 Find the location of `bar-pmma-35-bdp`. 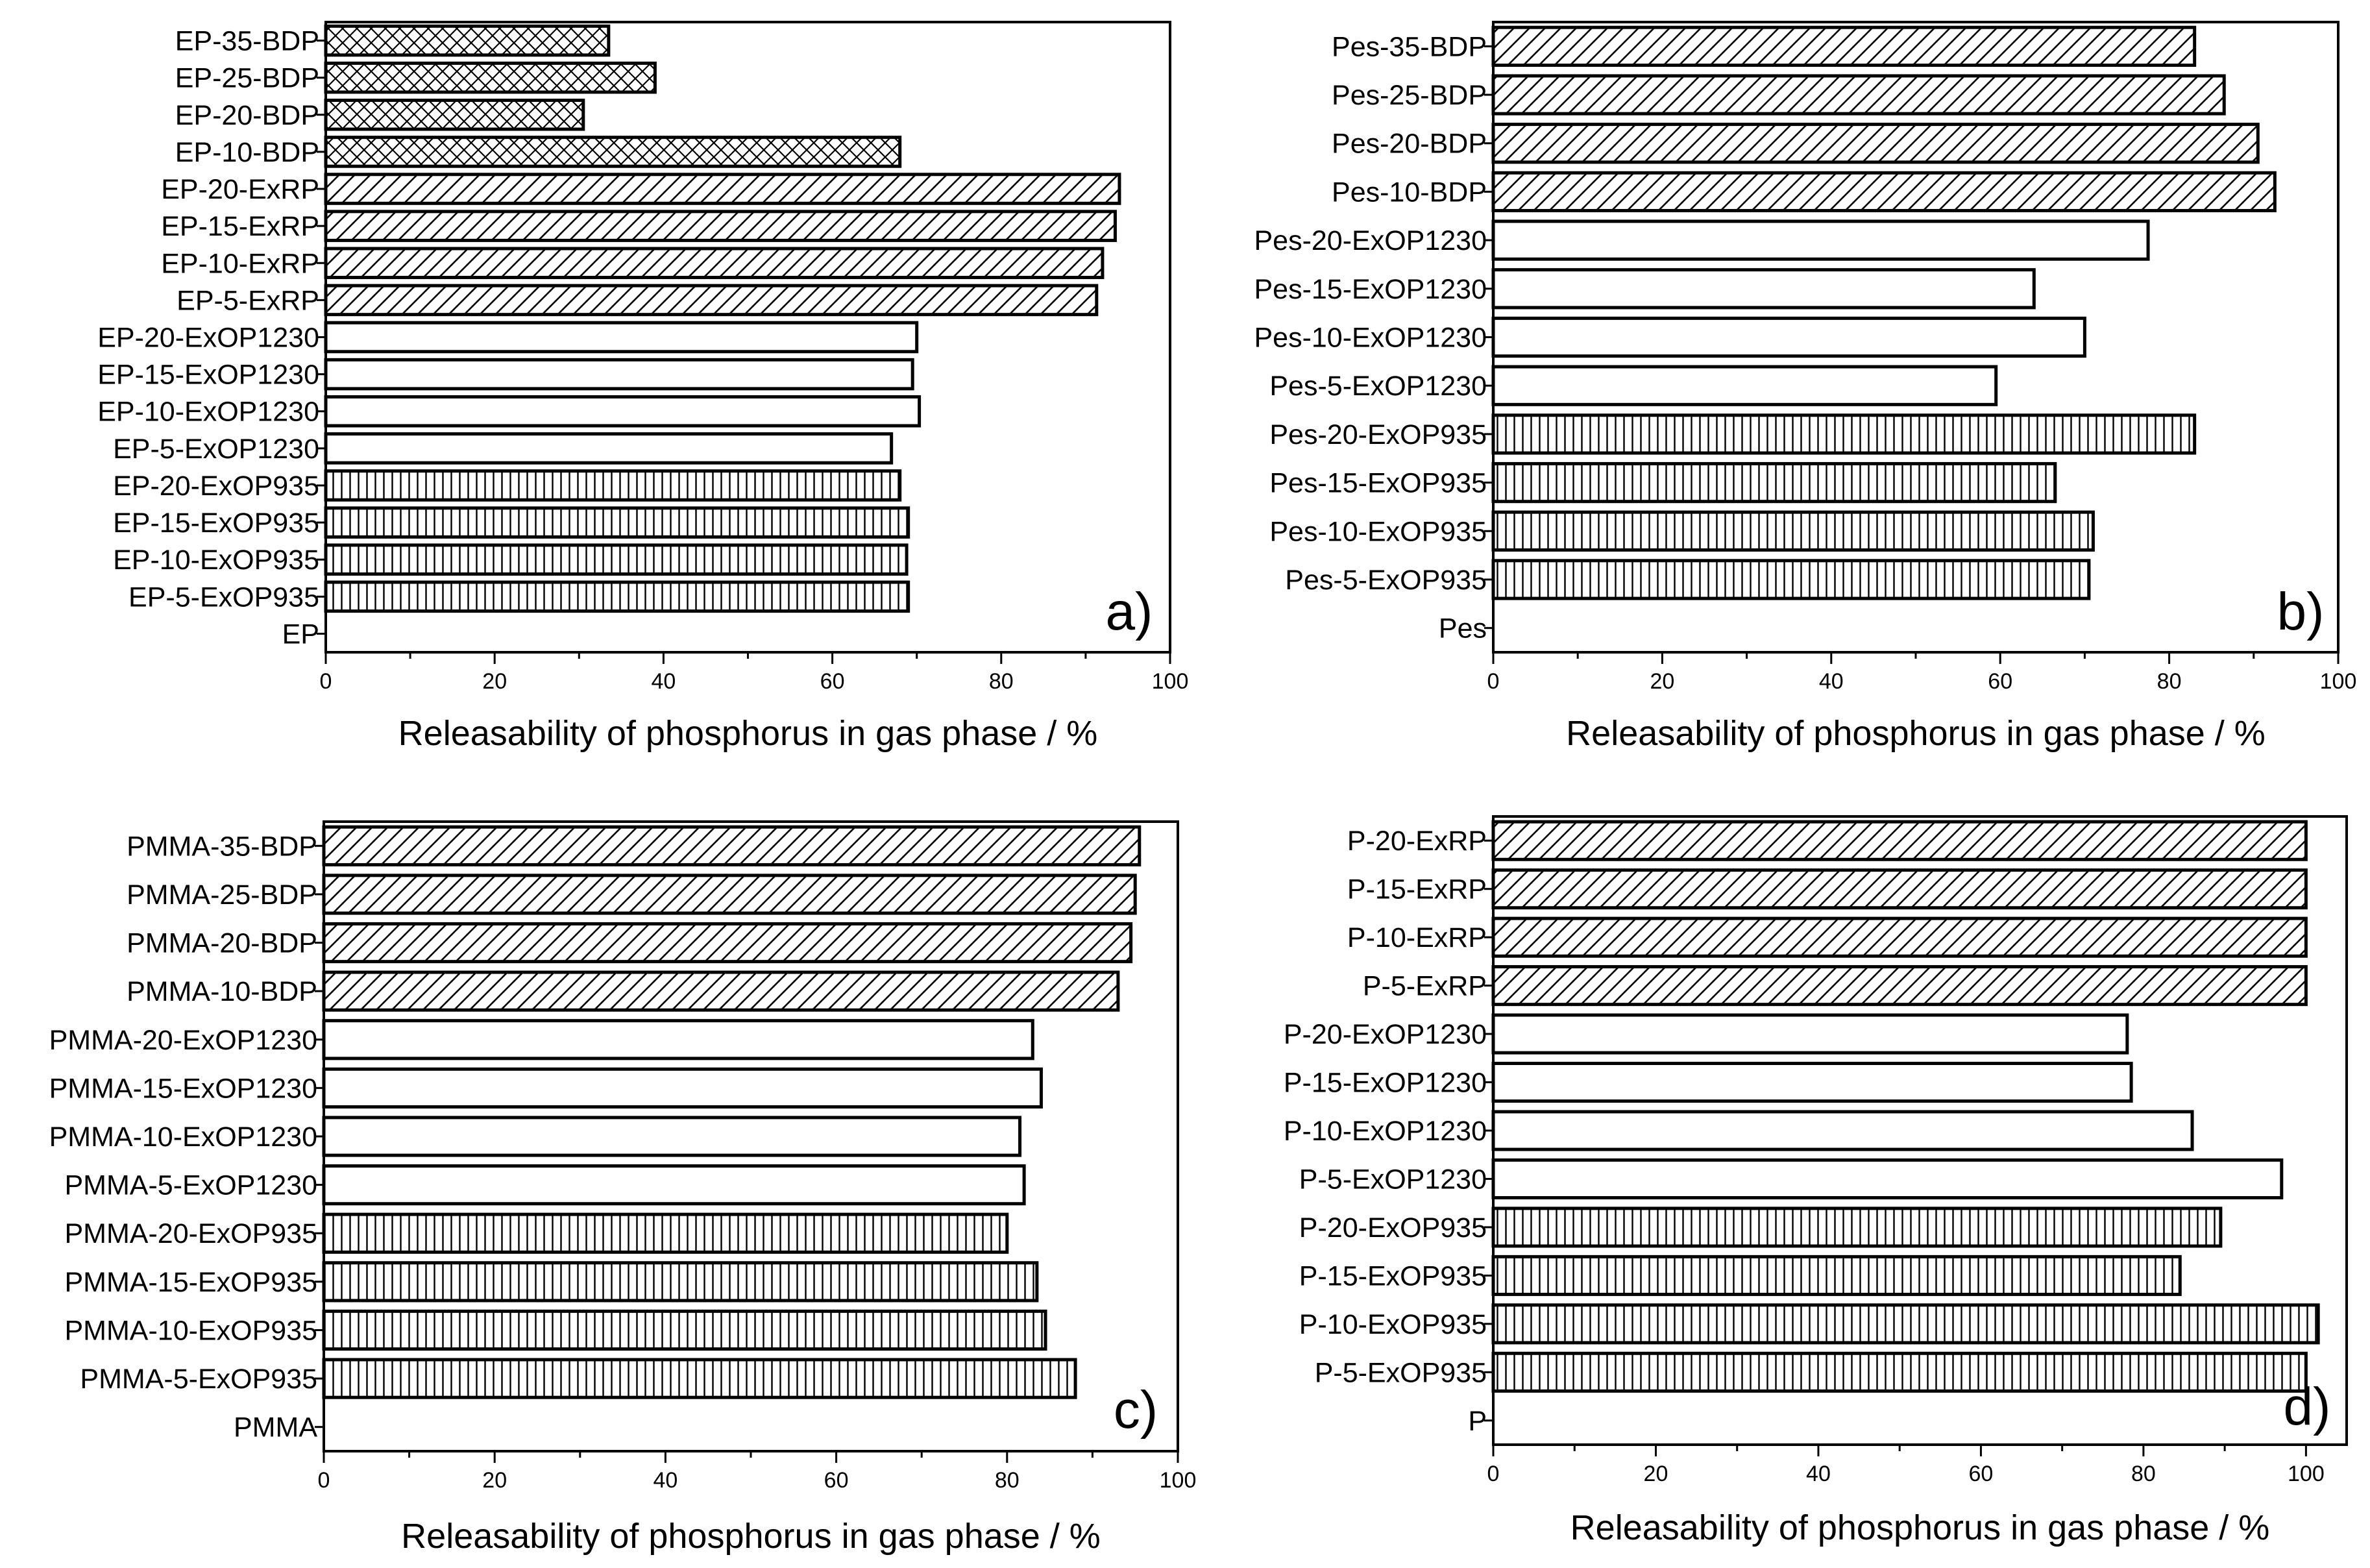

bar-pmma-35-bdp is located at coordinates (732, 845).